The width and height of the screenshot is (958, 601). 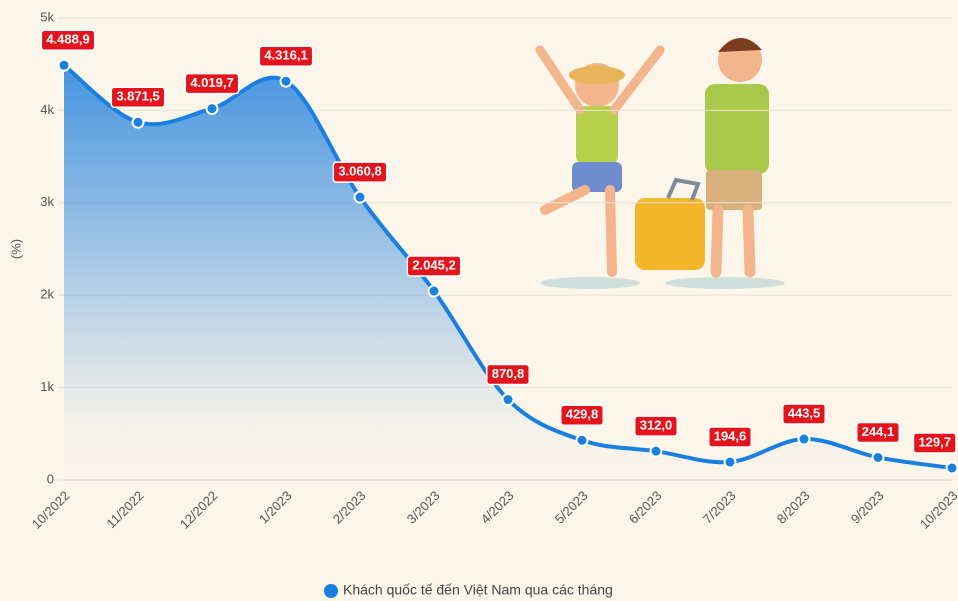 I want to click on value-label-text: 3.060,8, so click(x=359, y=171).